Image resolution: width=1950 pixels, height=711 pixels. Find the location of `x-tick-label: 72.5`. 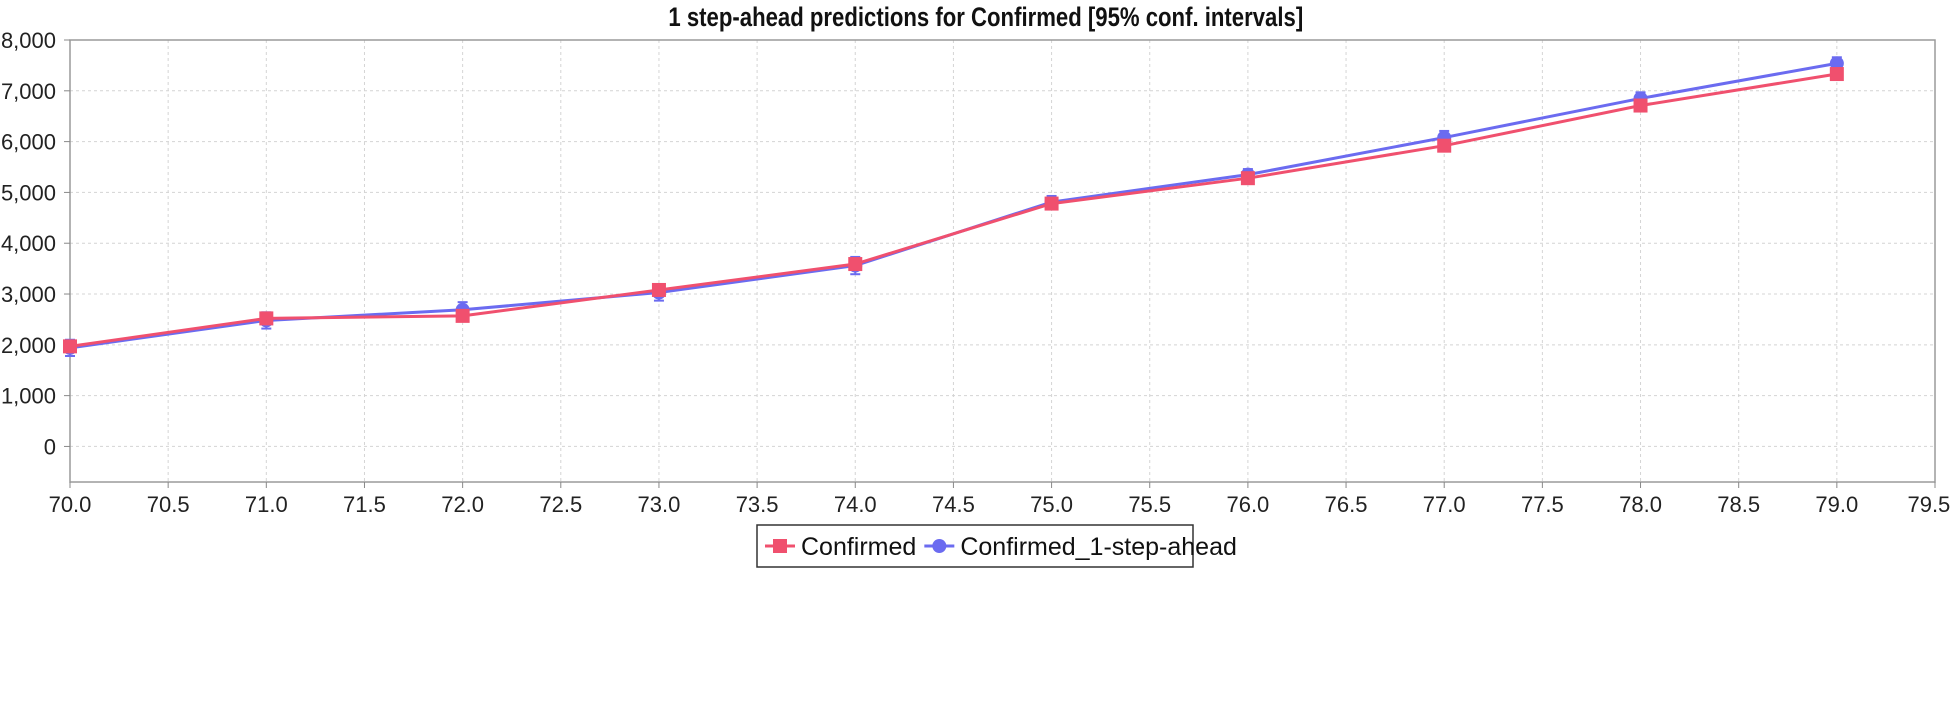

x-tick-label: 72.5 is located at coordinates (560, 504).